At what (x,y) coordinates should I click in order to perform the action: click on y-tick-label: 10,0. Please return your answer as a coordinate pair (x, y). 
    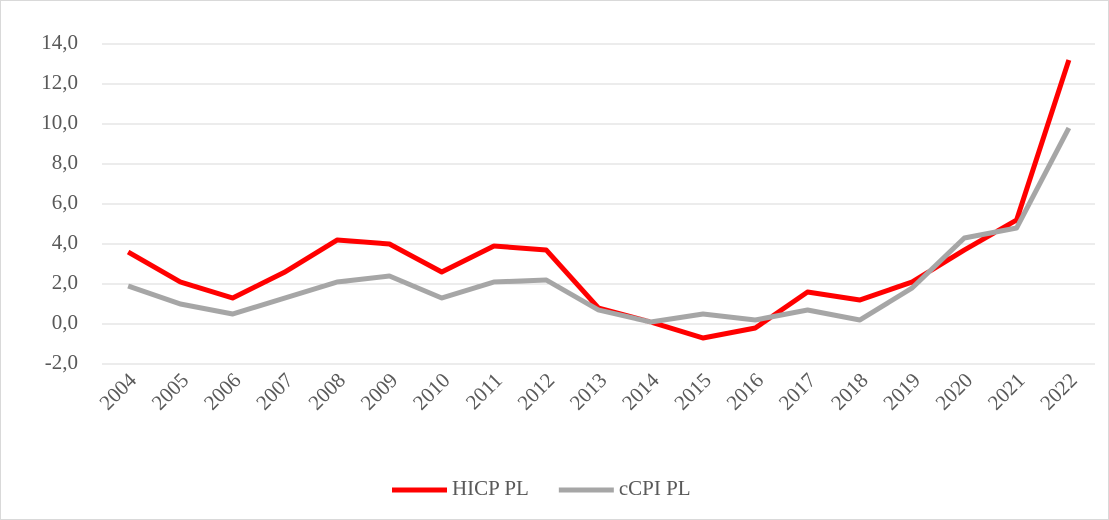
    Looking at the image, I should click on (59, 122).